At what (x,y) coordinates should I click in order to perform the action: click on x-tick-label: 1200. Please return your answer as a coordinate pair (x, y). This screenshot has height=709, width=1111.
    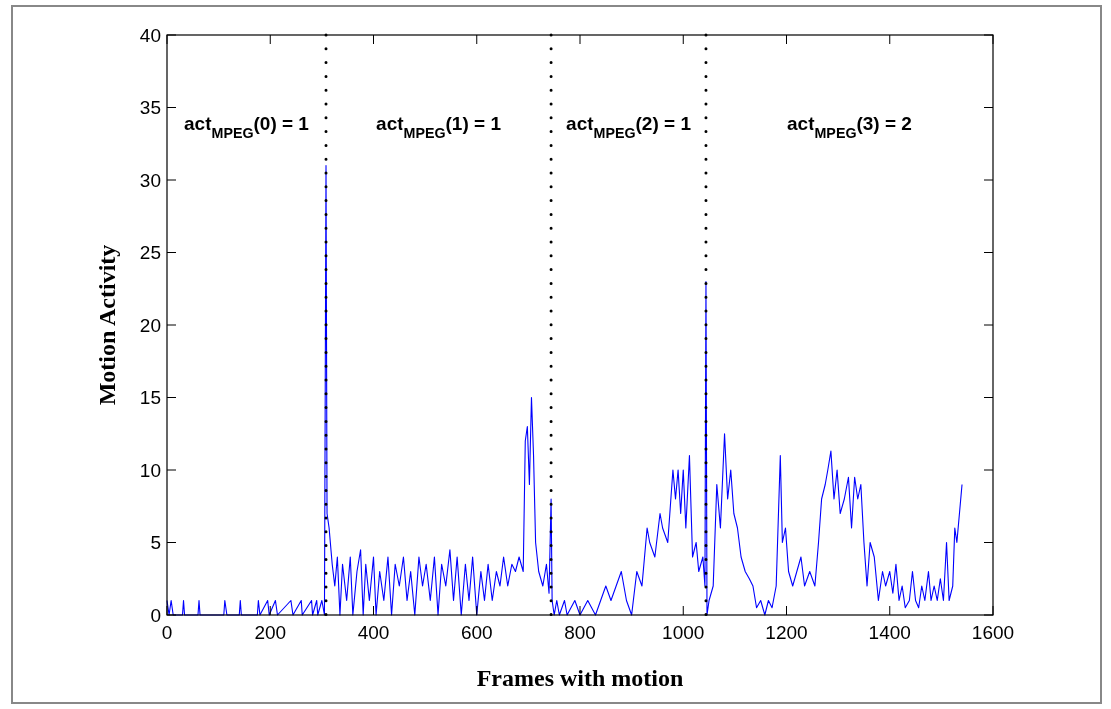
    Looking at the image, I should click on (786, 632).